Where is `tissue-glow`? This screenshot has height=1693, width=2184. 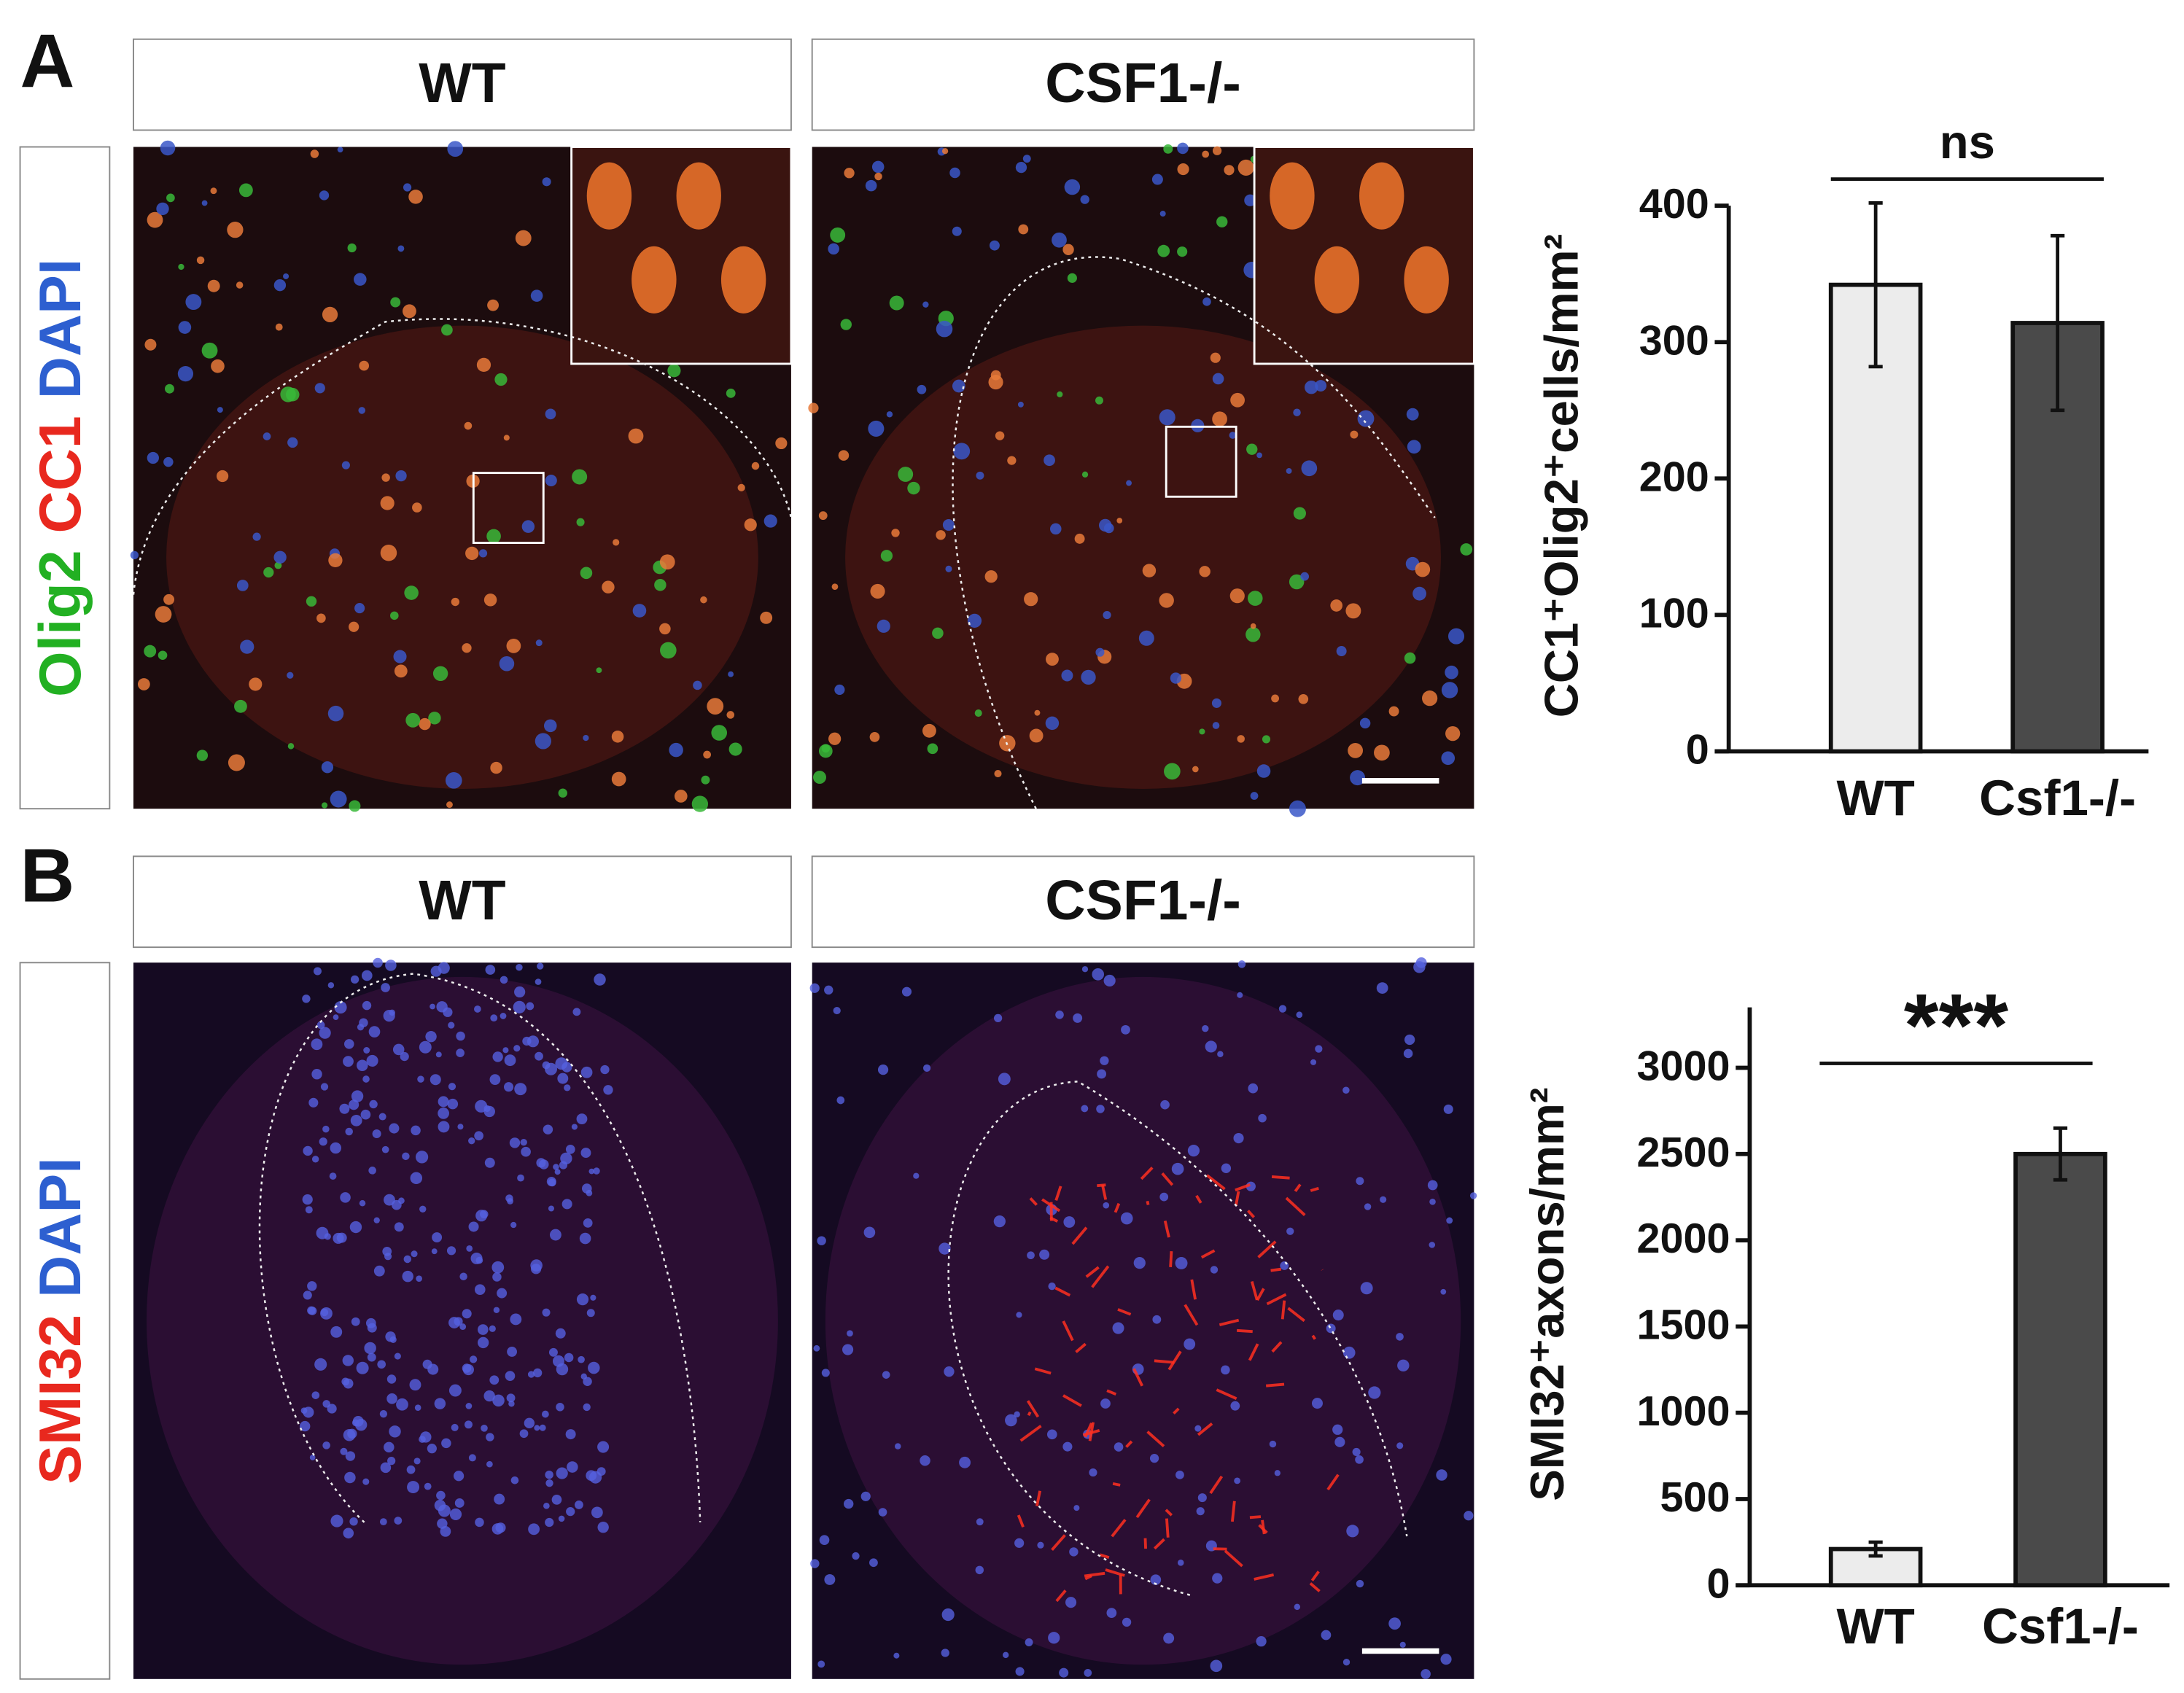 tissue-glow is located at coordinates (462, 557).